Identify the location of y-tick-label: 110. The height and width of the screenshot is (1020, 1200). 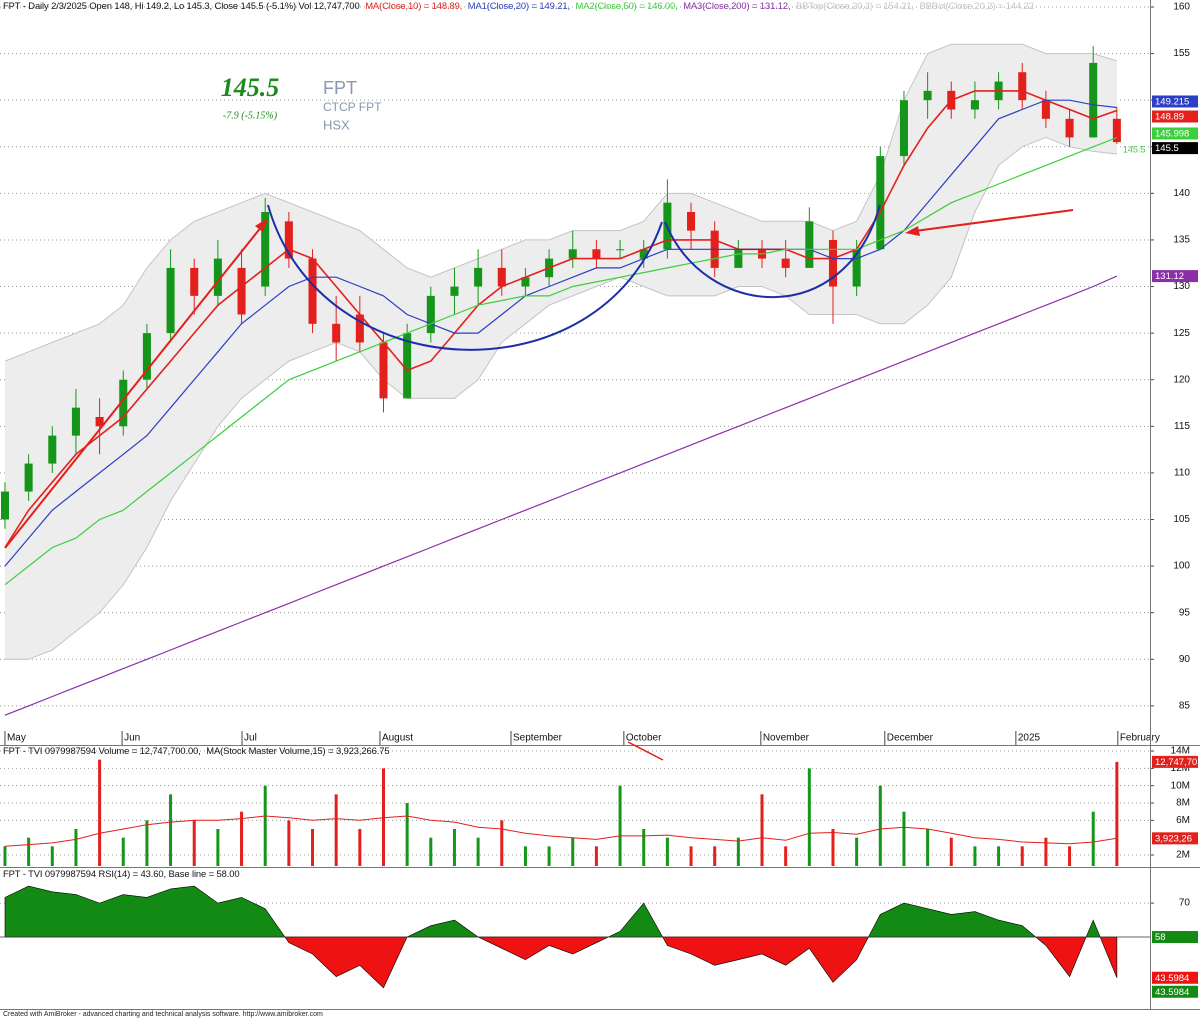
(1182, 473).